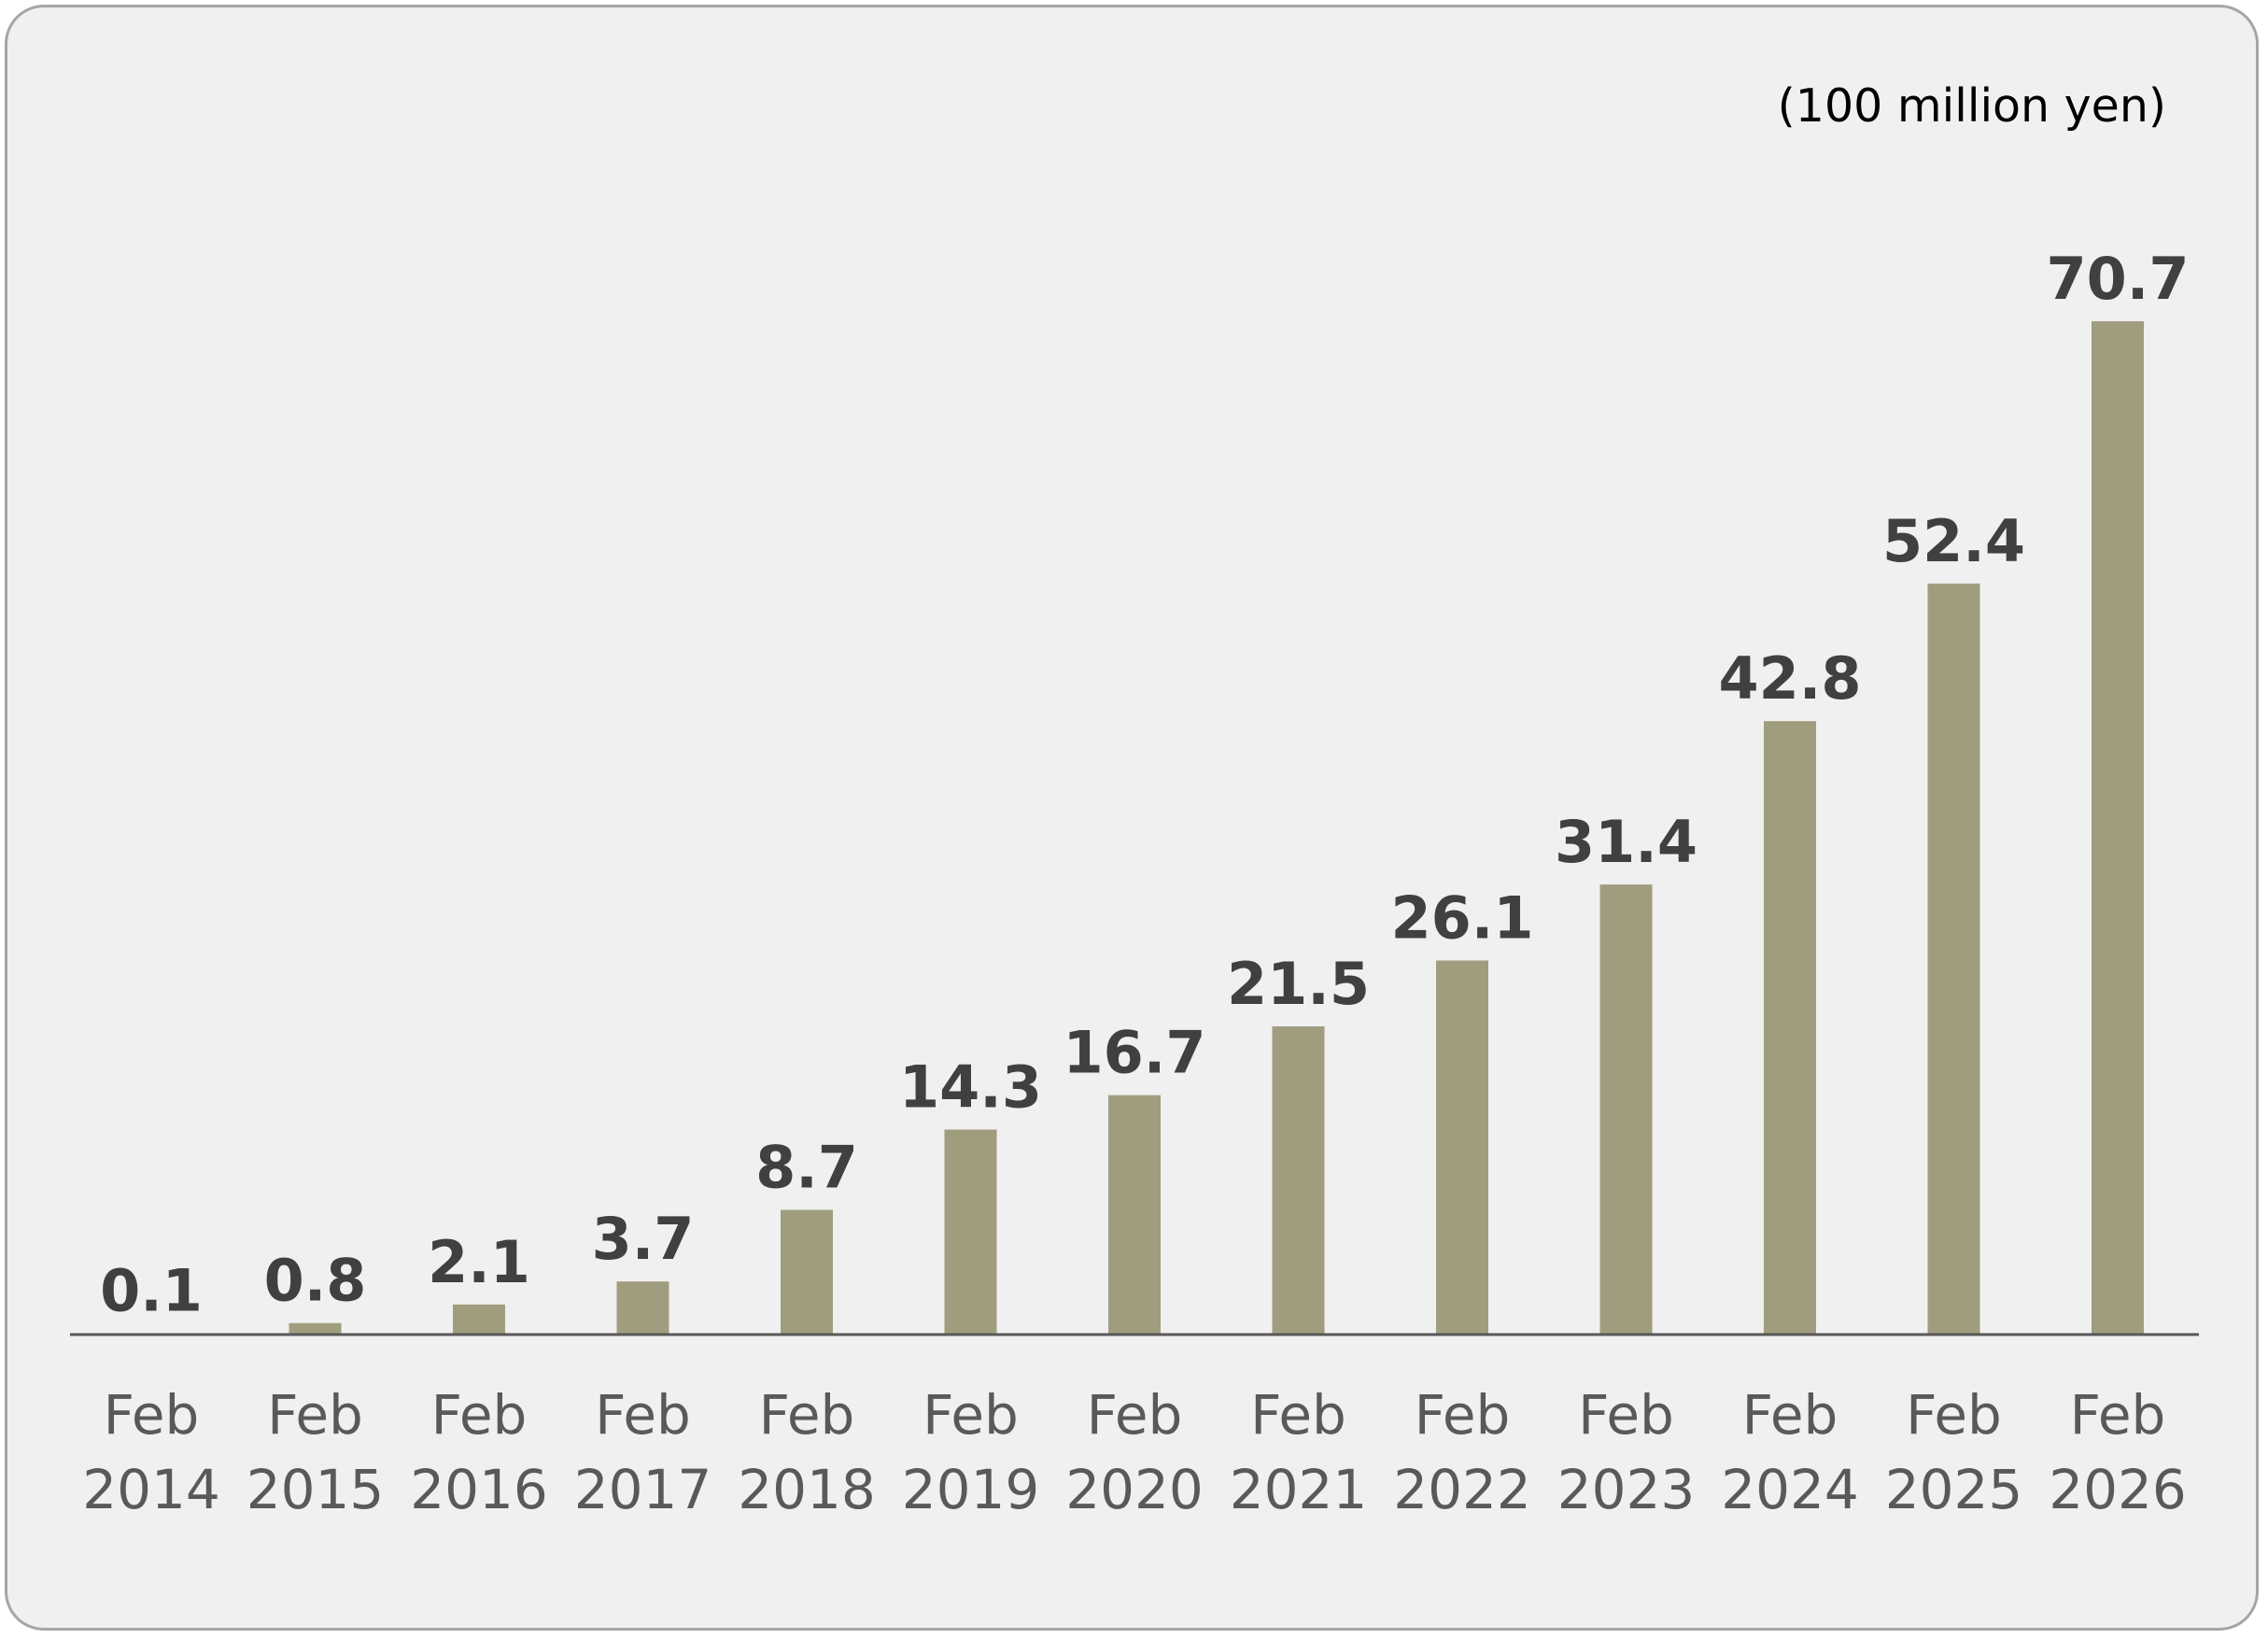  Describe the element at coordinates (1972, 106) in the screenshot. I see `unit-label: (100 million yen)` at that location.